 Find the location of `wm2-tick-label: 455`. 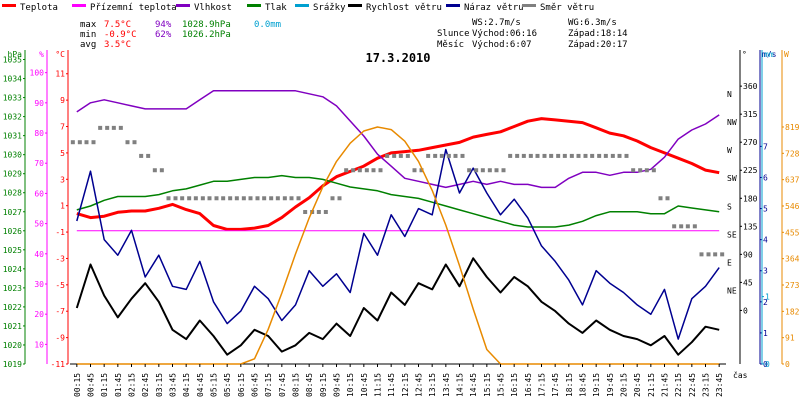

wm2-tick-label: 455 is located at coordinates (792, 232).